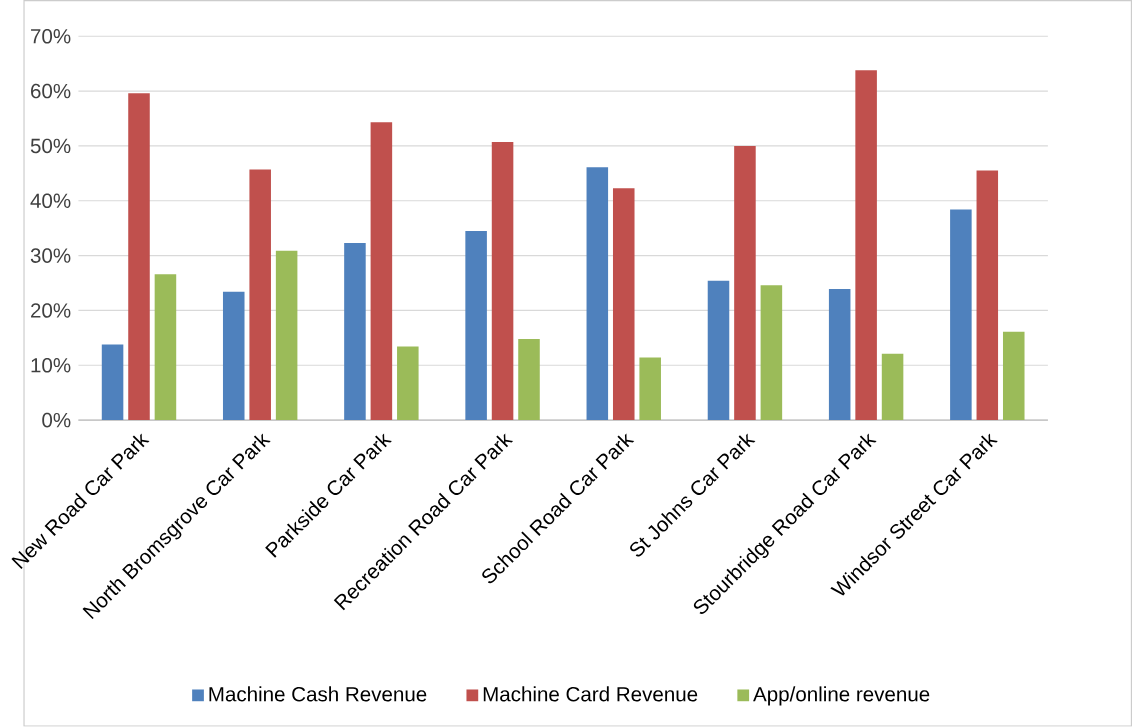  What do you see at coordinates (56, 420) in the screenshot?
I see `y-tick-label: 0%` at bounding box center [56, 420].